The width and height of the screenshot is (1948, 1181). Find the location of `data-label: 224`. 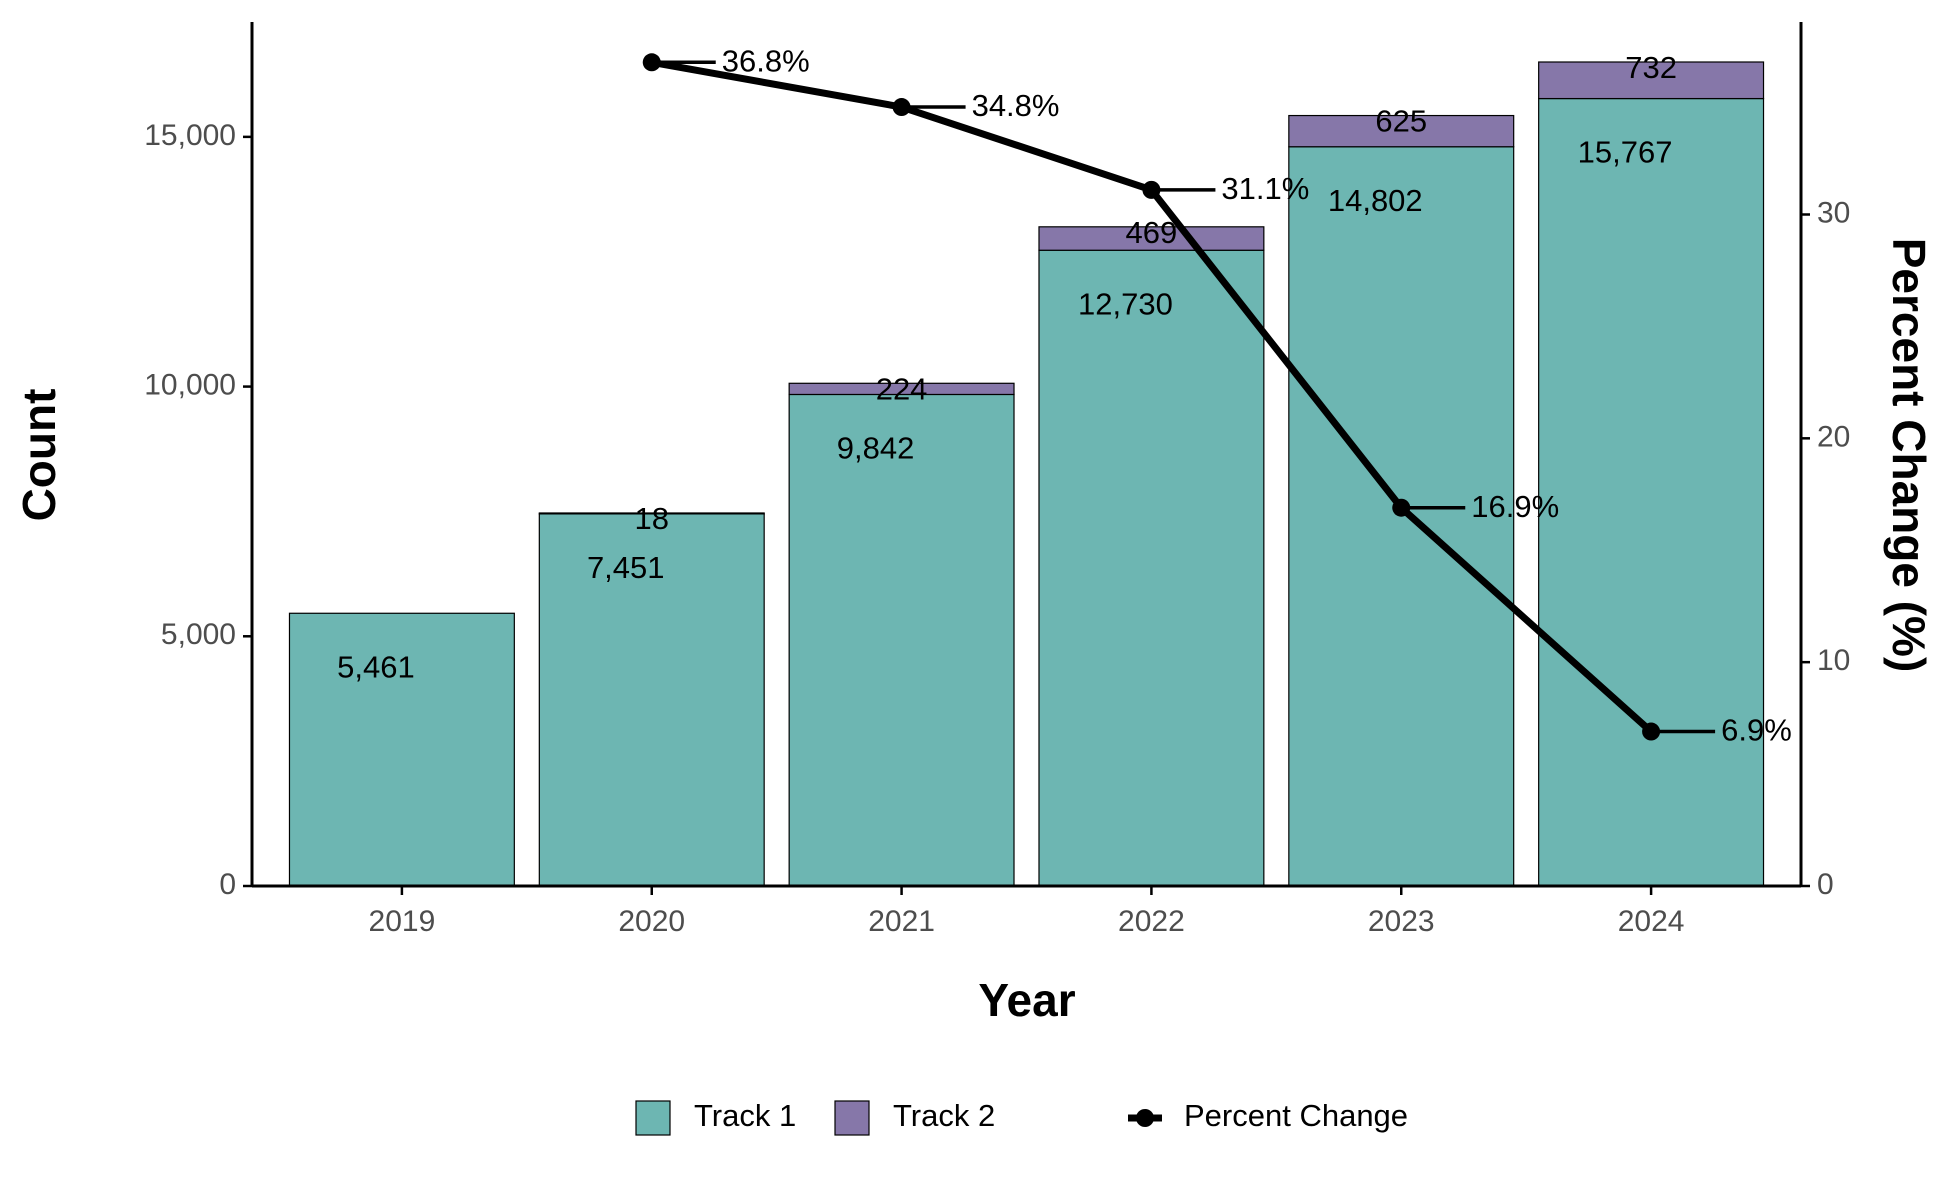

data-label: 224 is located at coordinates (902, 388).